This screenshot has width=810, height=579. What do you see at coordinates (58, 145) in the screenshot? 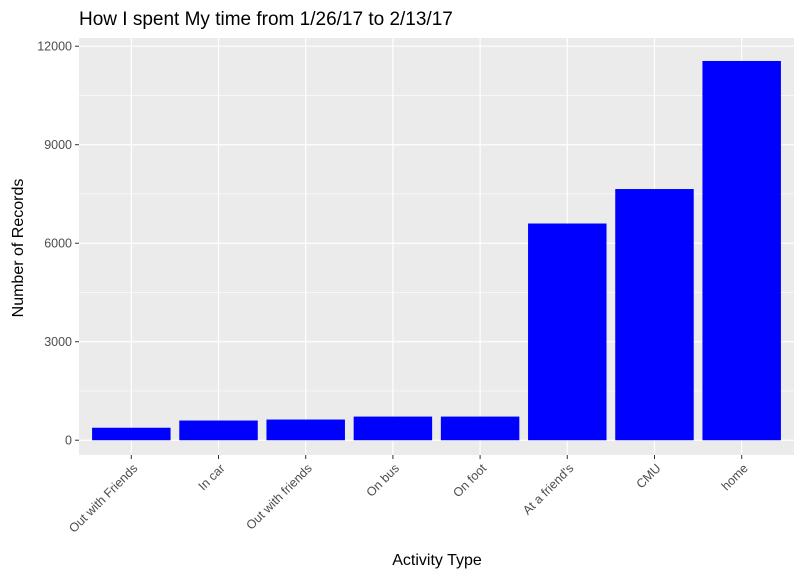
I see `y-tick-label: 9000` at bounding box center [58, 145].